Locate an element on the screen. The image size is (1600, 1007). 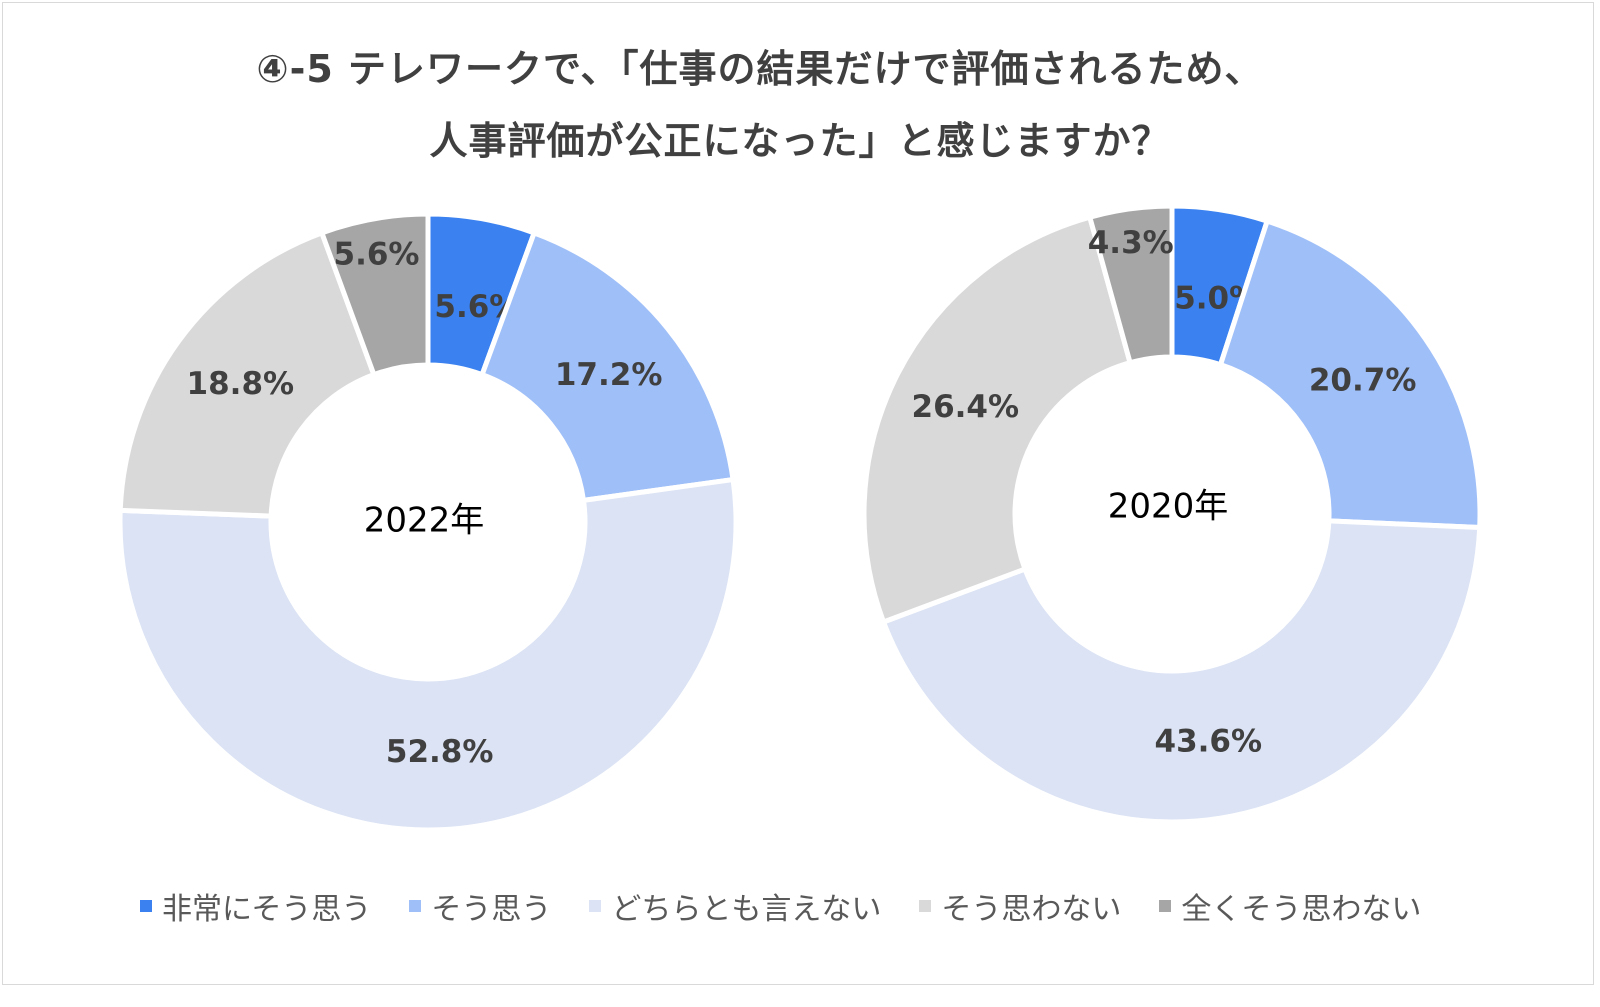
data-label-3: 26.4% is located at coordinates (966, 407).